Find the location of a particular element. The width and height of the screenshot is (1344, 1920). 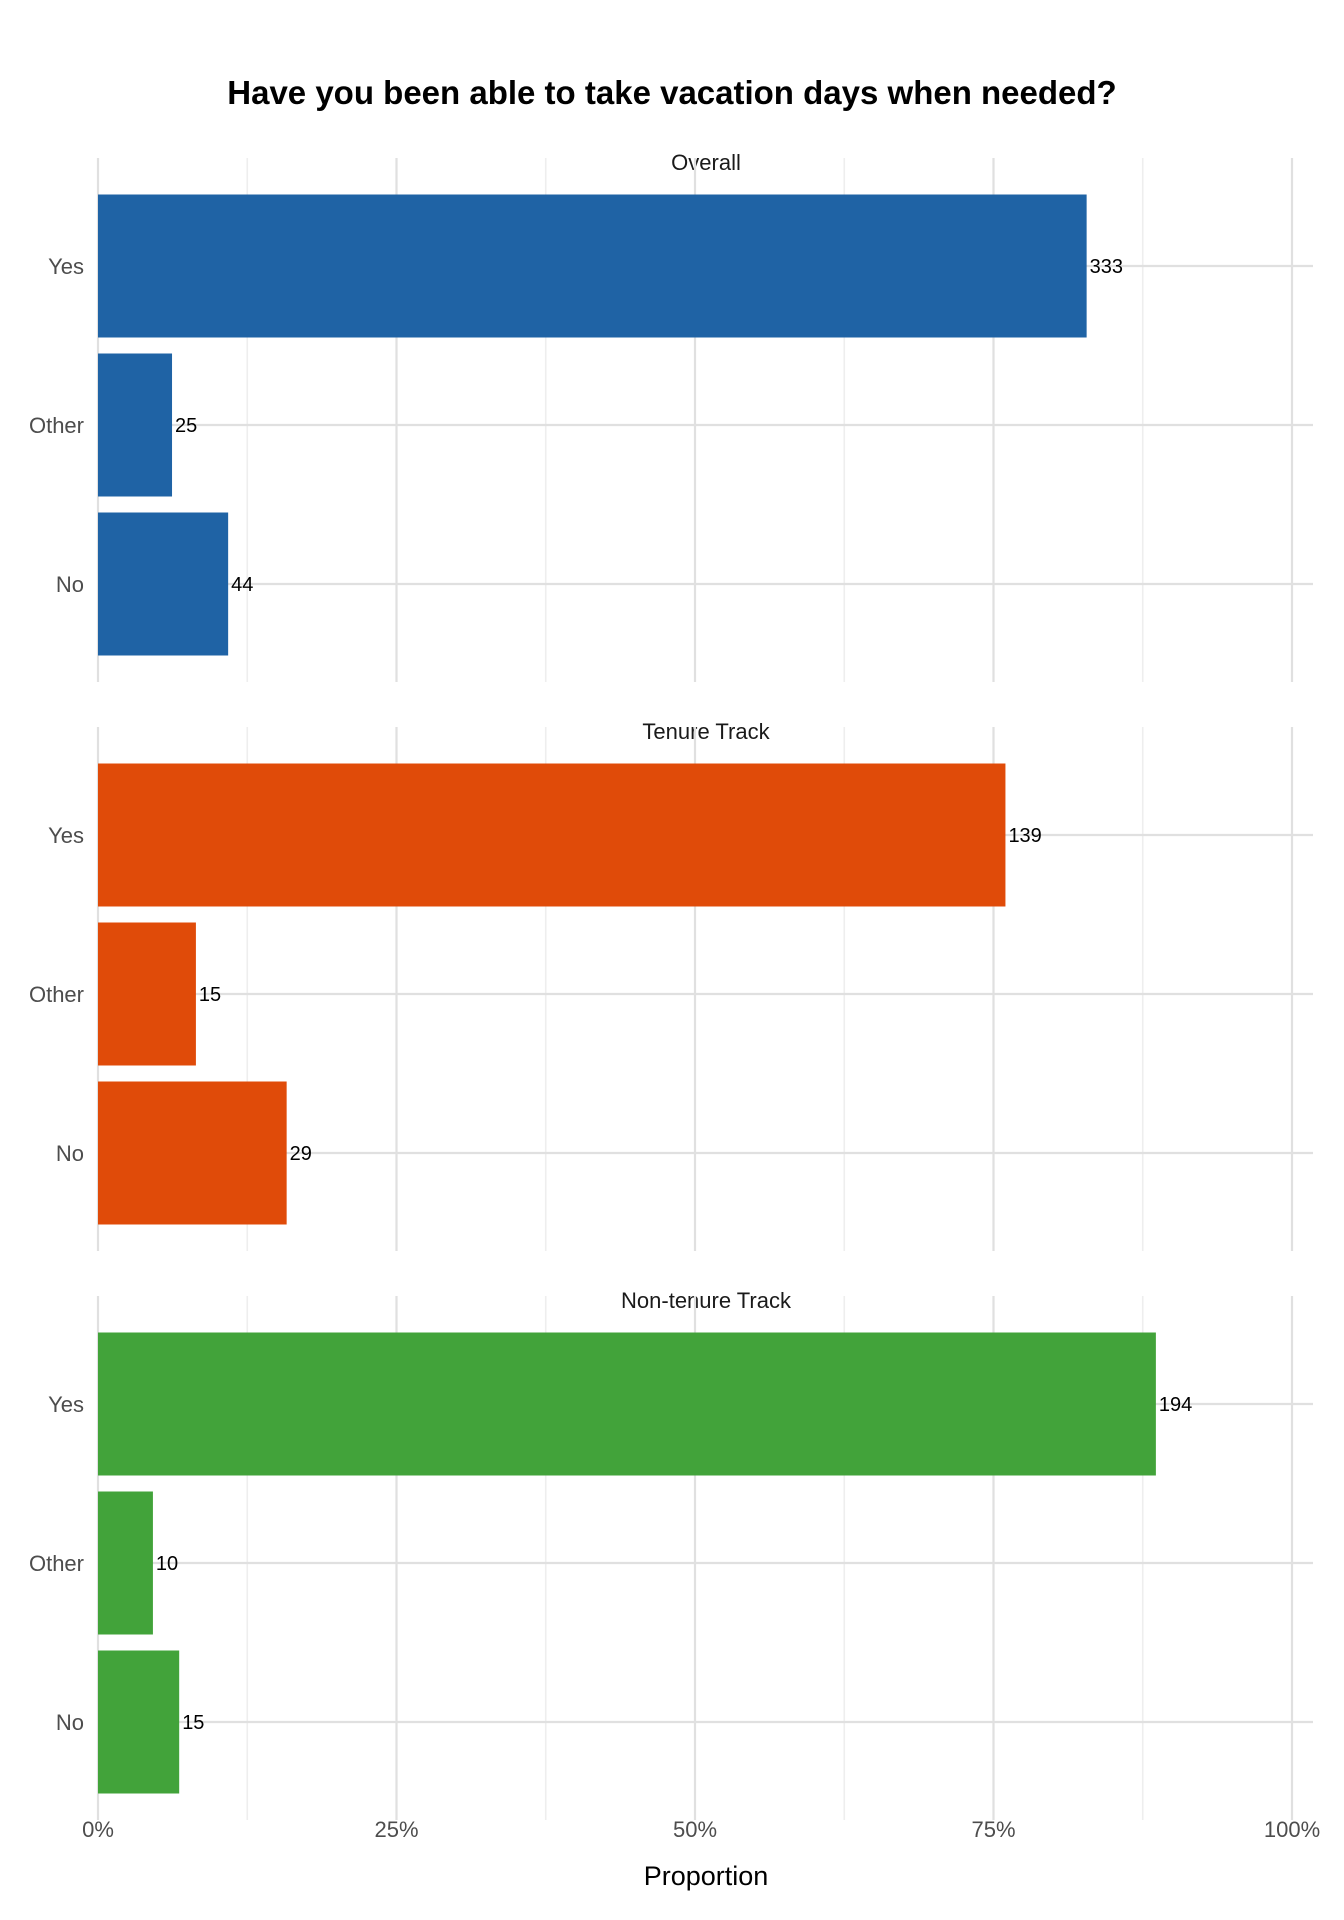

x-tick-label: 25% is located at coordinates (396, 1829).